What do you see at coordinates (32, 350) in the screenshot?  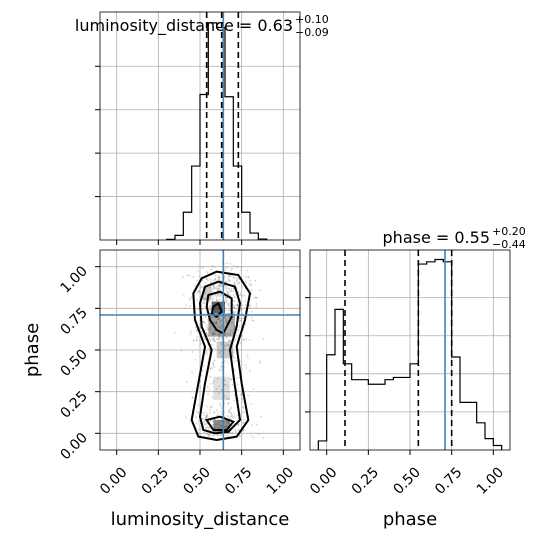 I see `y-axis-label-phase: phase` at bounding box center [32, 350].